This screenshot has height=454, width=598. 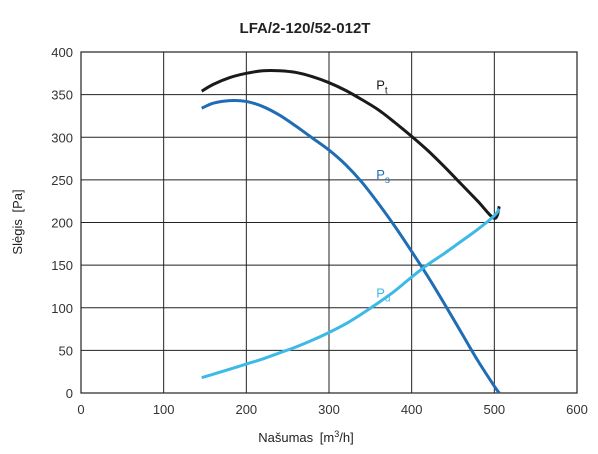 I want to click on x-tick-label: 600, so click(x=577, y=409).